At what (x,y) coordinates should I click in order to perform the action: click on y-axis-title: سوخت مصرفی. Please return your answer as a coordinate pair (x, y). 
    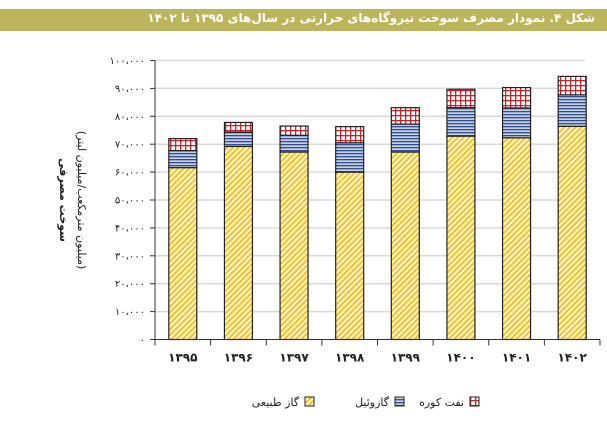
    Looking at the image, I should click on (63, 200).